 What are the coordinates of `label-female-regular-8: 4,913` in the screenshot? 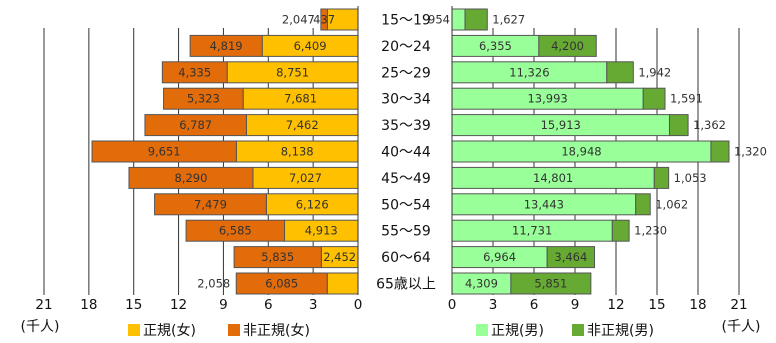 It's located at (321, 231).